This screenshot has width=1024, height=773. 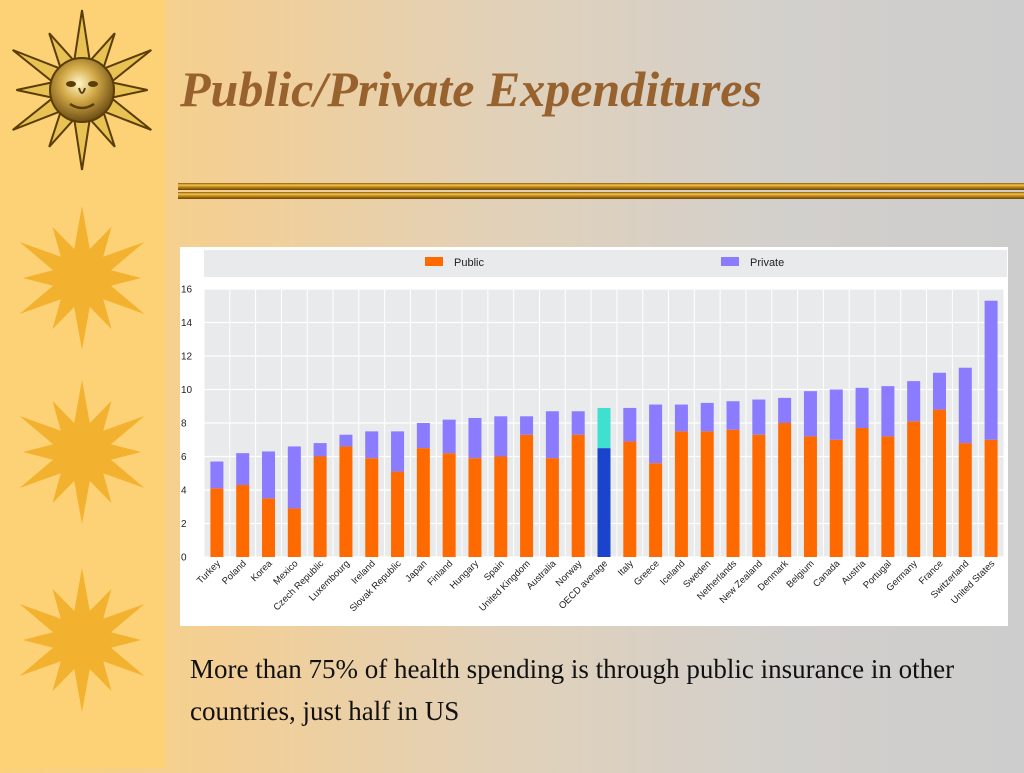 I want to click on y-tick-label: 14, so click(x=187, y=323).